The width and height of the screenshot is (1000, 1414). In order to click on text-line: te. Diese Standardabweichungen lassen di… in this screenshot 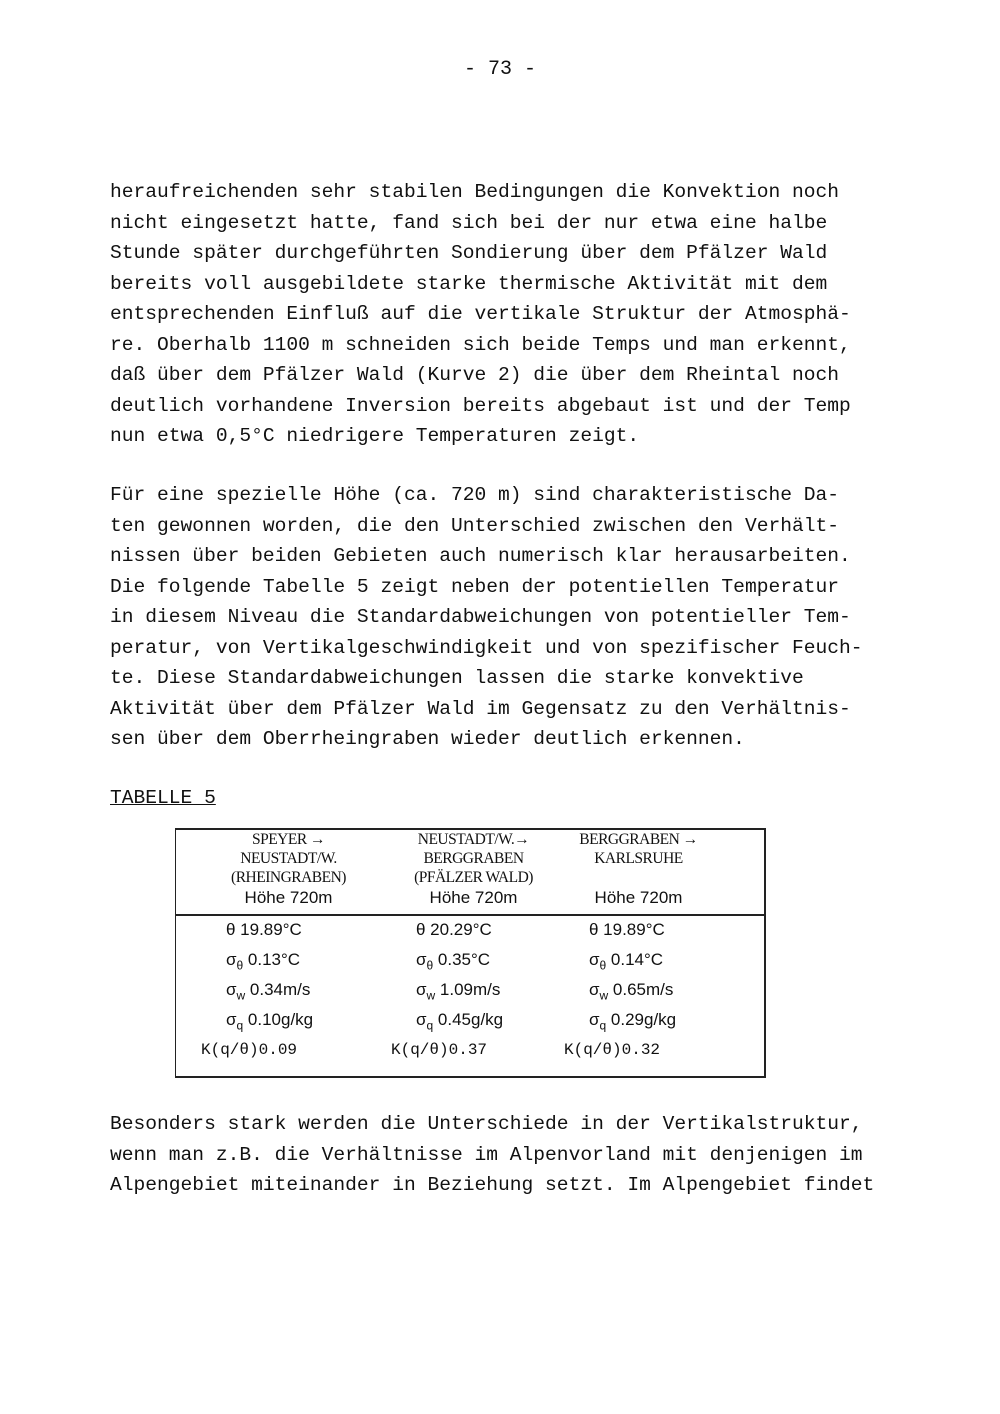, I will do `click(457, 678)`.